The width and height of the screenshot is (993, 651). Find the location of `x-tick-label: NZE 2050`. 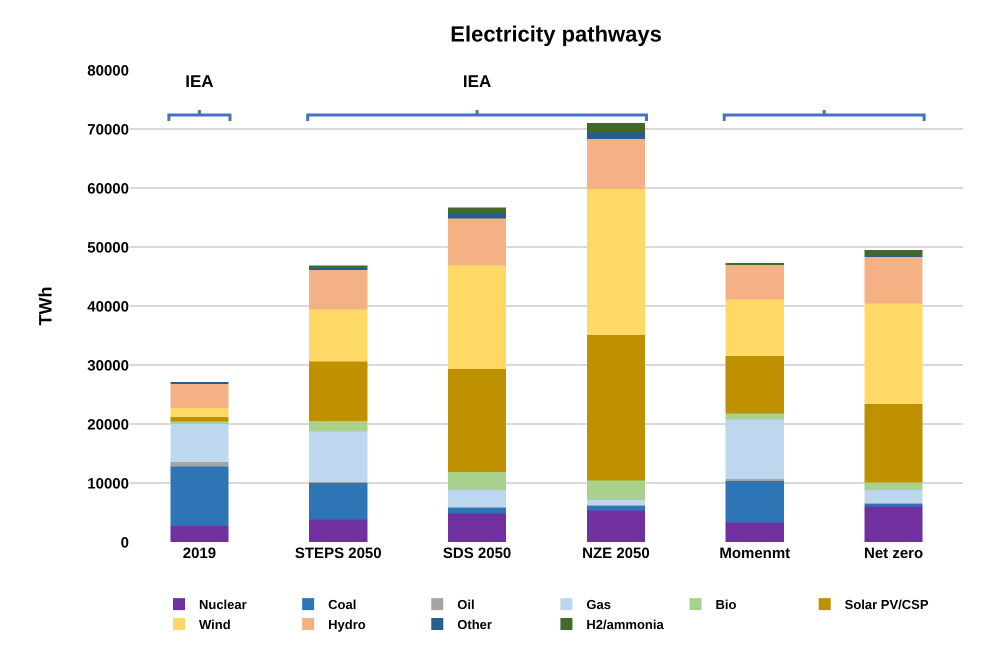

x-tick-label: NZE 2050 is located at coordinates (616, 553).